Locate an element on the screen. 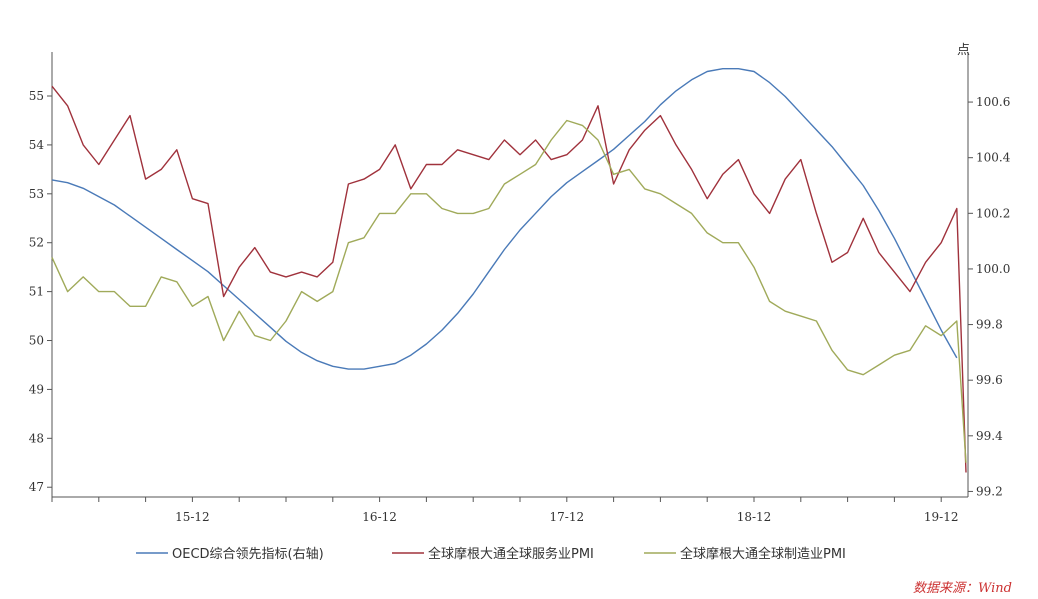 The image size is (1038, 599). right-tick-label: 100.4 is located at coordinates (993, 158).